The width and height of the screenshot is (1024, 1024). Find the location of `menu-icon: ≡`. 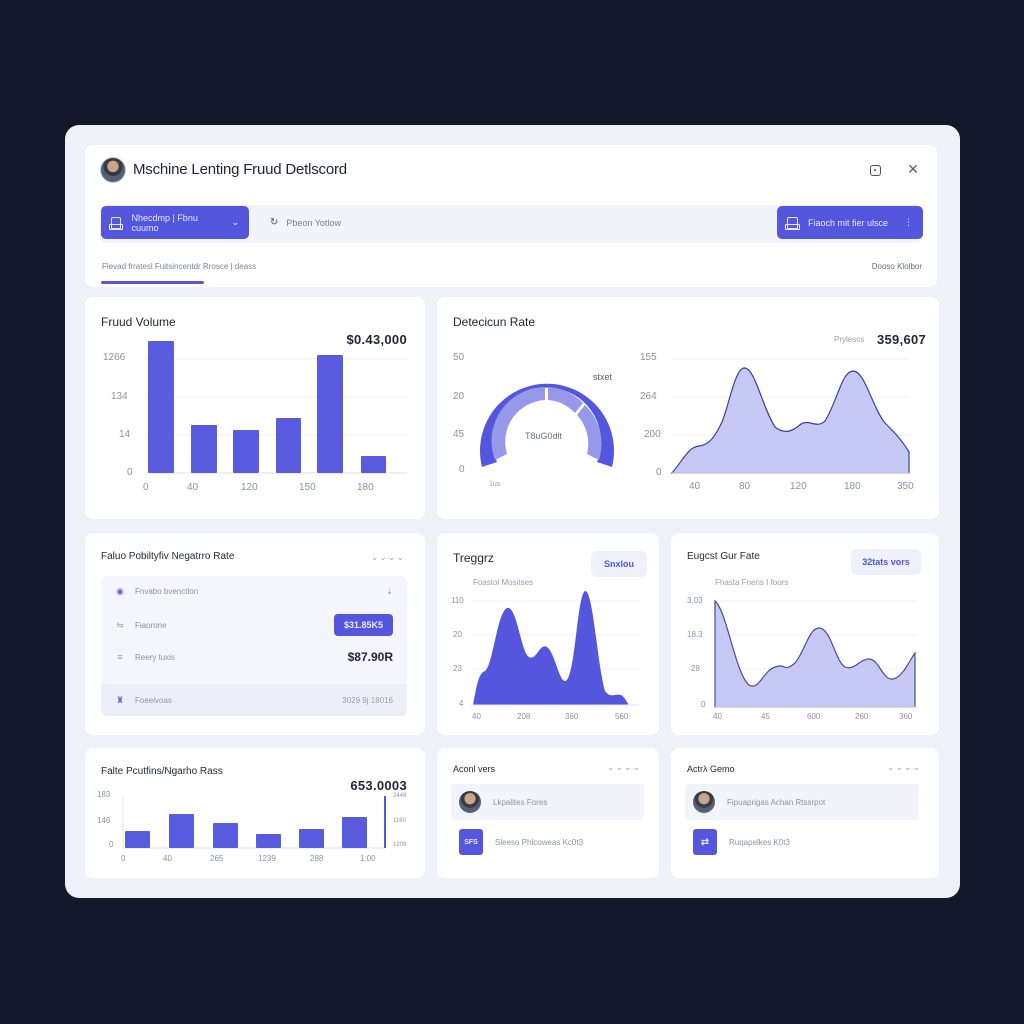

menu-icon: ≡ is located at coordinates (120, 657).